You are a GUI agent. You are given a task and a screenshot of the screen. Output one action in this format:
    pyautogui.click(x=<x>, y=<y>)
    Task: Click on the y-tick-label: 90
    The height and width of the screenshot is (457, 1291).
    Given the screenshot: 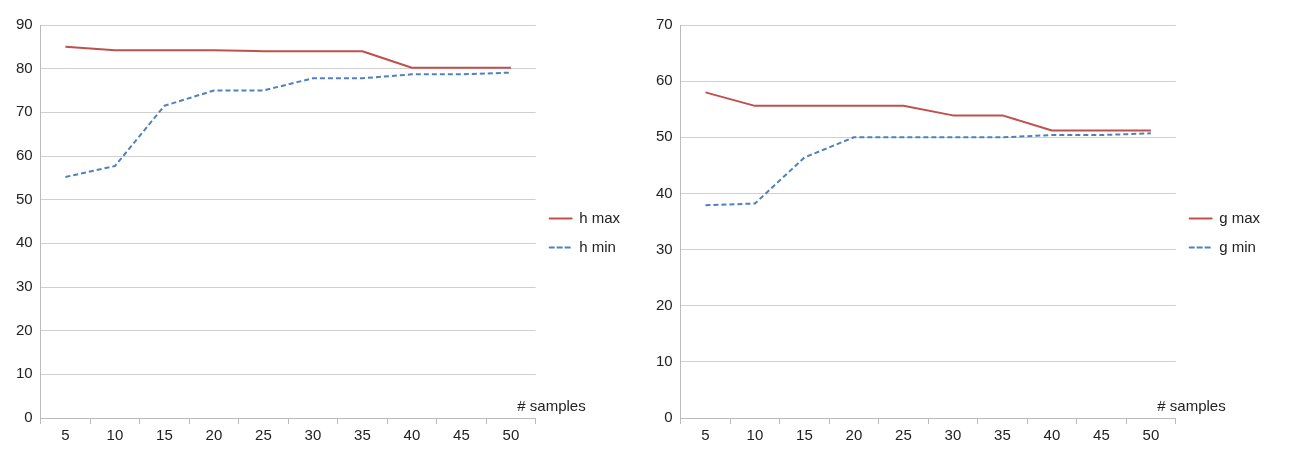 What is the action you would take?
    pyautogui.click(x=24, y=24)
    